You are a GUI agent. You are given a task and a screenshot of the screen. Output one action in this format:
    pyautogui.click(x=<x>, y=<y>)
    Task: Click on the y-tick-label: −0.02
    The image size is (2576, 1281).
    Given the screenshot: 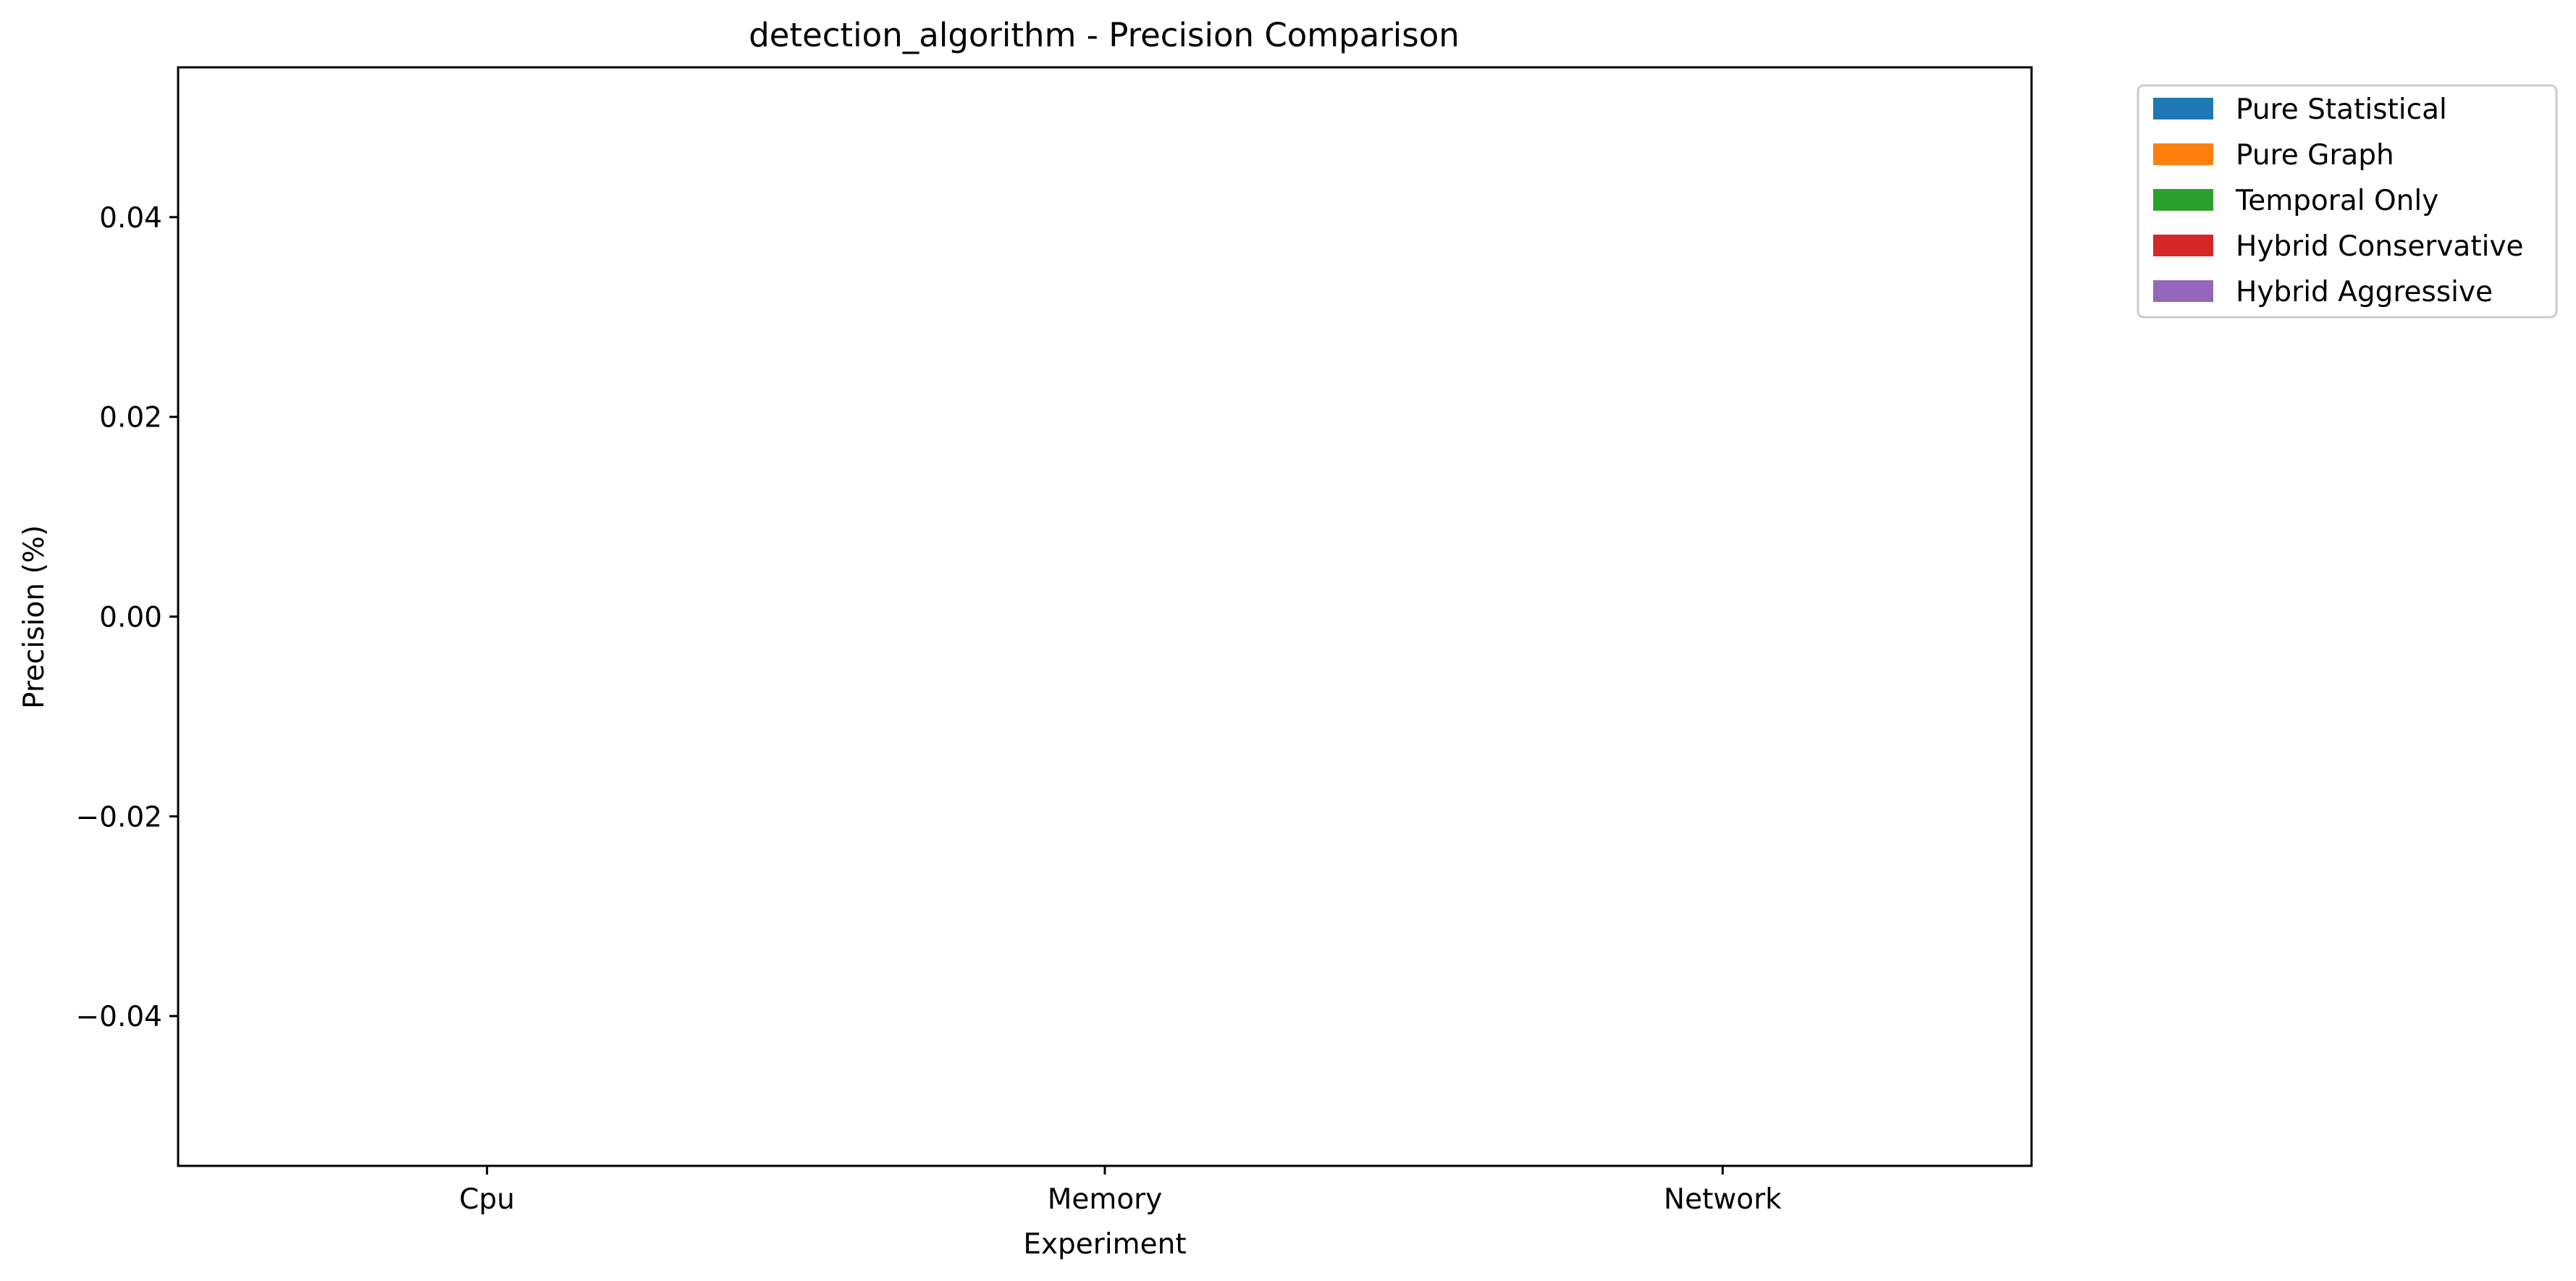 What is the action you would take?
    pyautogui.click(x=118, y=817)
    